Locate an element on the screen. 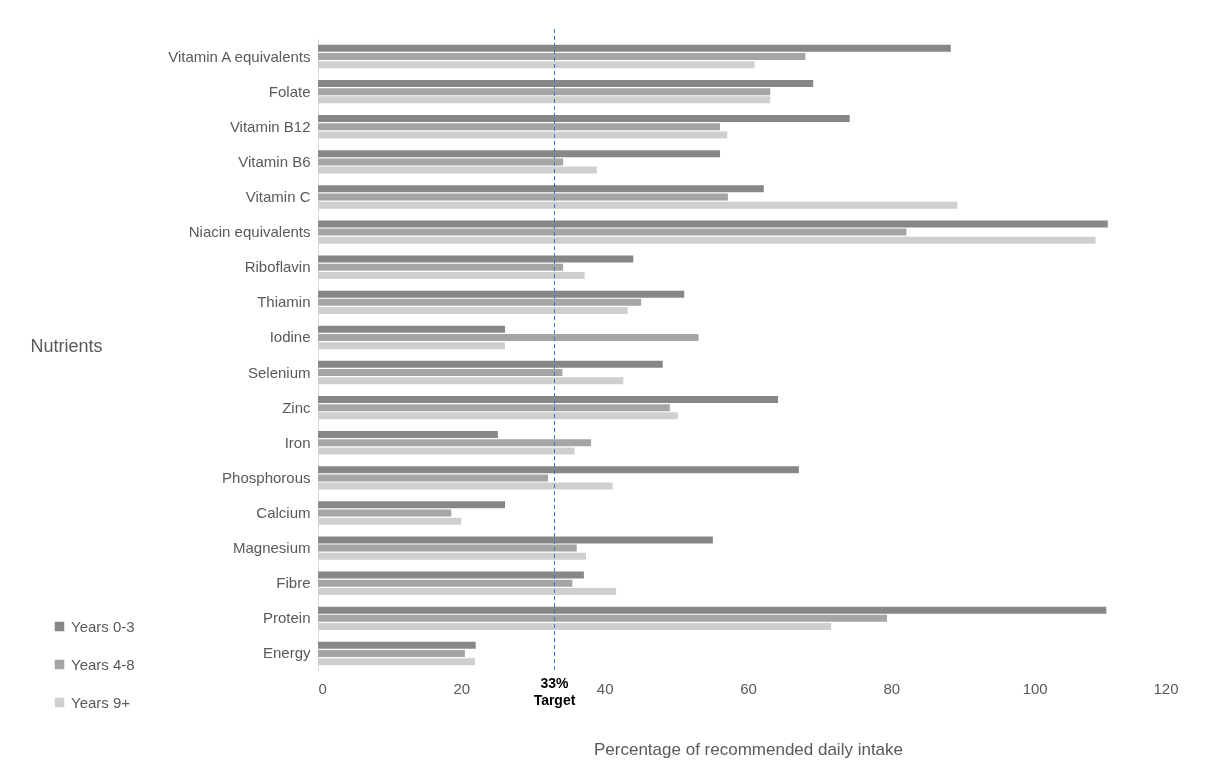 The height and width of the screenshot is (784, 1220). y-tick-label: Niacin equivalents is located at coordinates (249, 232).